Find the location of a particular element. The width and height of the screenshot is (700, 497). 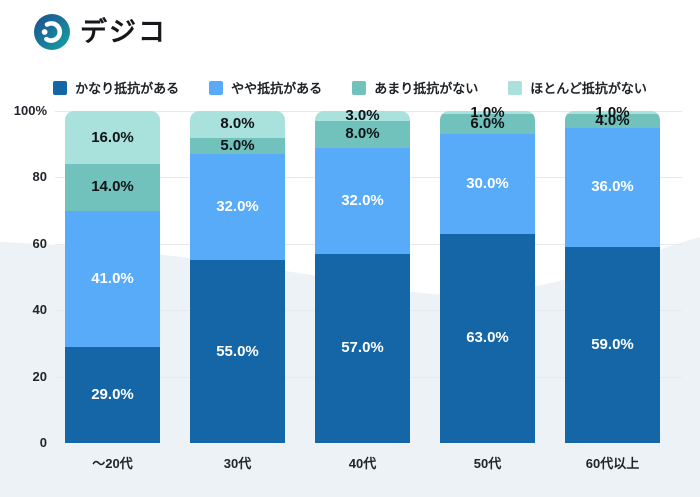

legend-item: やや抵抗がある is located at coordinates (265, 87).